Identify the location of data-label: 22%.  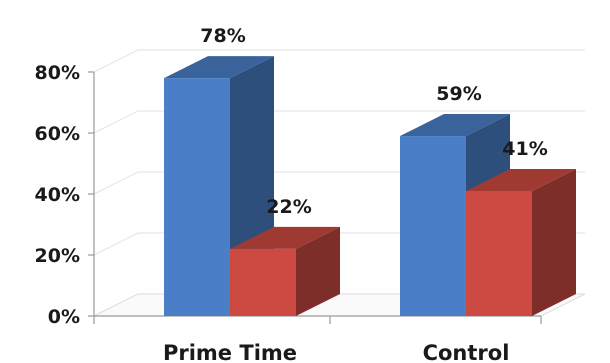
(288, 207).